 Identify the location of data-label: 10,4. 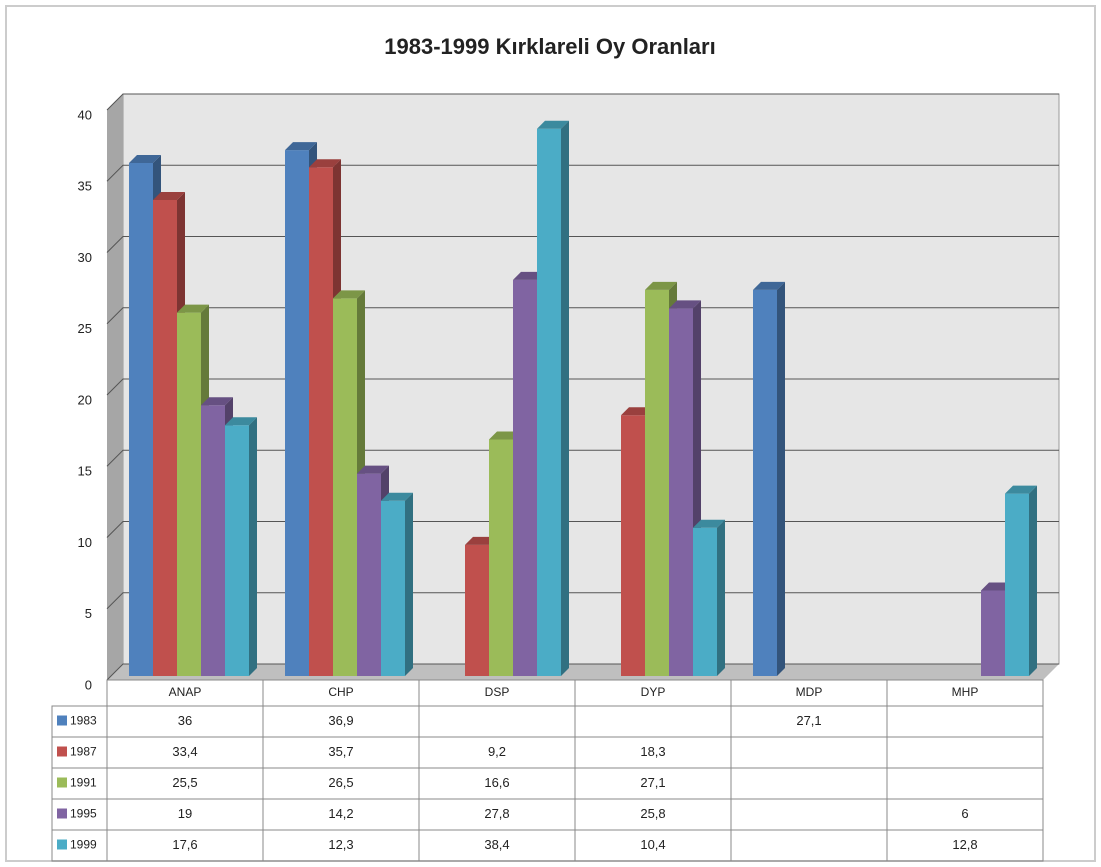
(652, 844).